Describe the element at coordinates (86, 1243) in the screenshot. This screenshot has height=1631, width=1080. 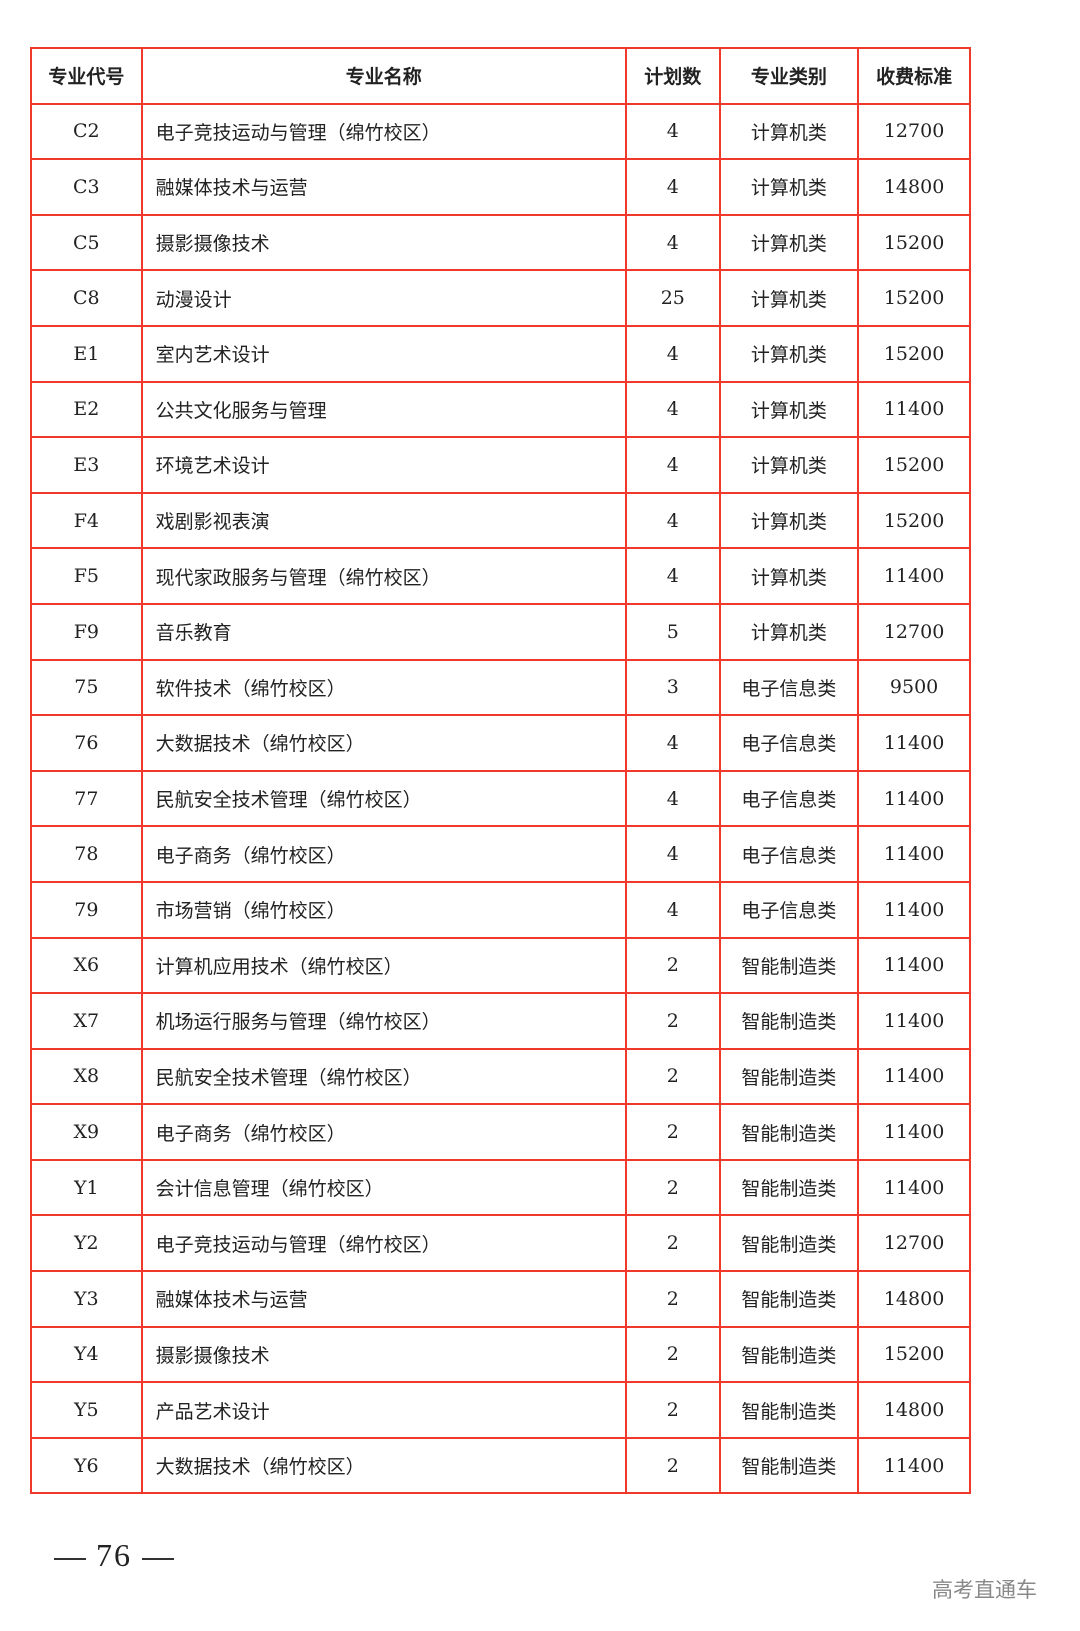
I see `cell-code: Y2` at that location.